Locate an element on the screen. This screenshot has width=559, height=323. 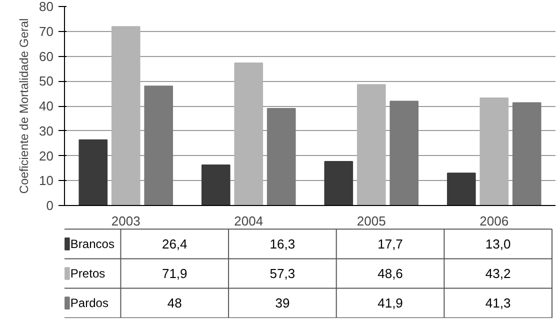
x-tick-label: 2005 is located at coordinates (371, 221).